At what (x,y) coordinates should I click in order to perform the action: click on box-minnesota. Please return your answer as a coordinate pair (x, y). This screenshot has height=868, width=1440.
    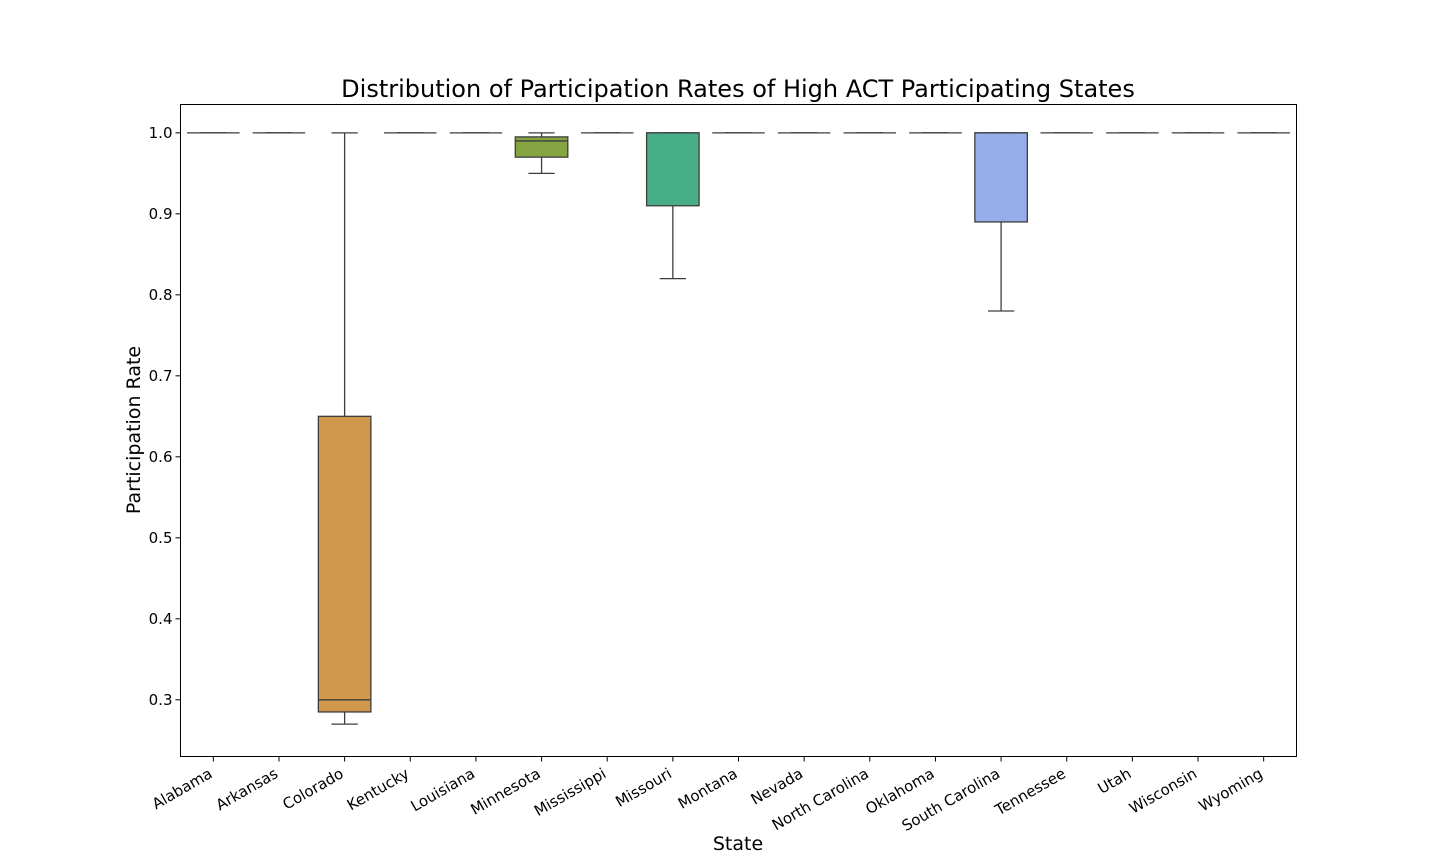
    Looking at the image, I should click on (541, 153).